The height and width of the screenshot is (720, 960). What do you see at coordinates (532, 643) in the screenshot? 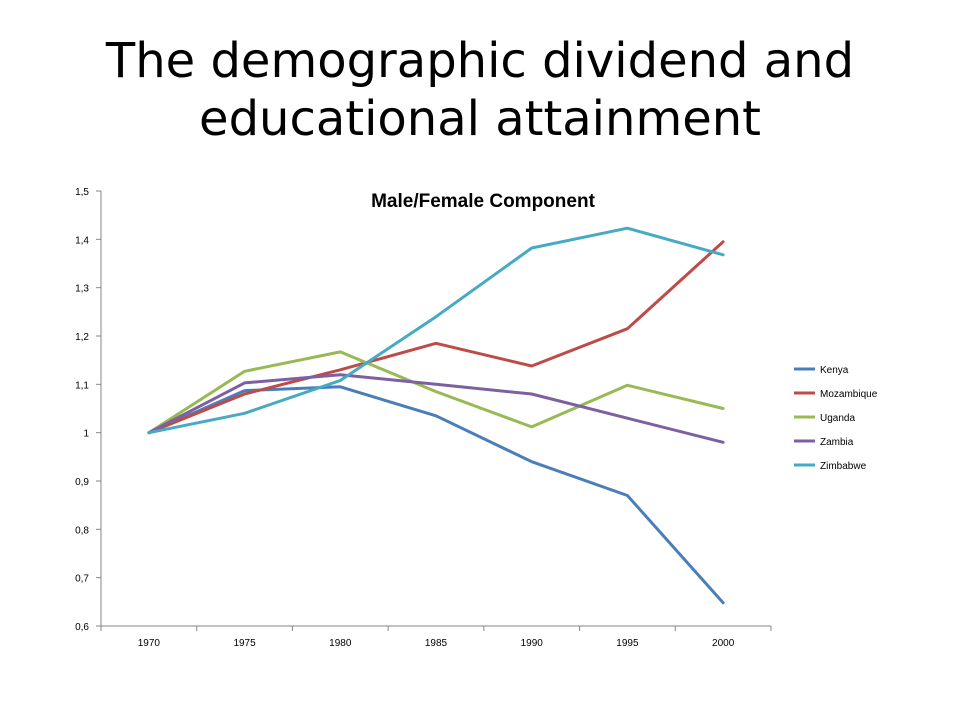
I see `x-tick-label: 1990` at bounding box center [532, 643].